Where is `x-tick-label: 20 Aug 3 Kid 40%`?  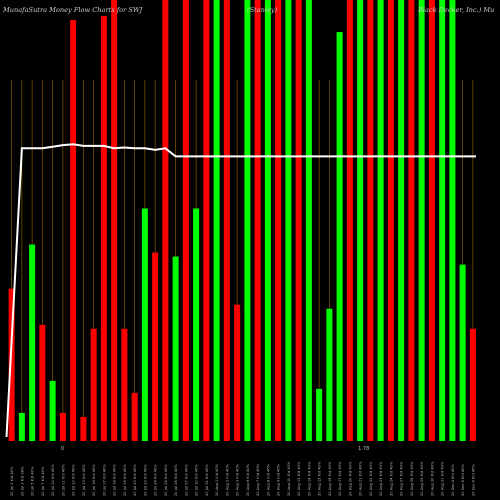
x-tick-label: 20 Aug 3 Kid 40% is located at coordinates (238, 479).